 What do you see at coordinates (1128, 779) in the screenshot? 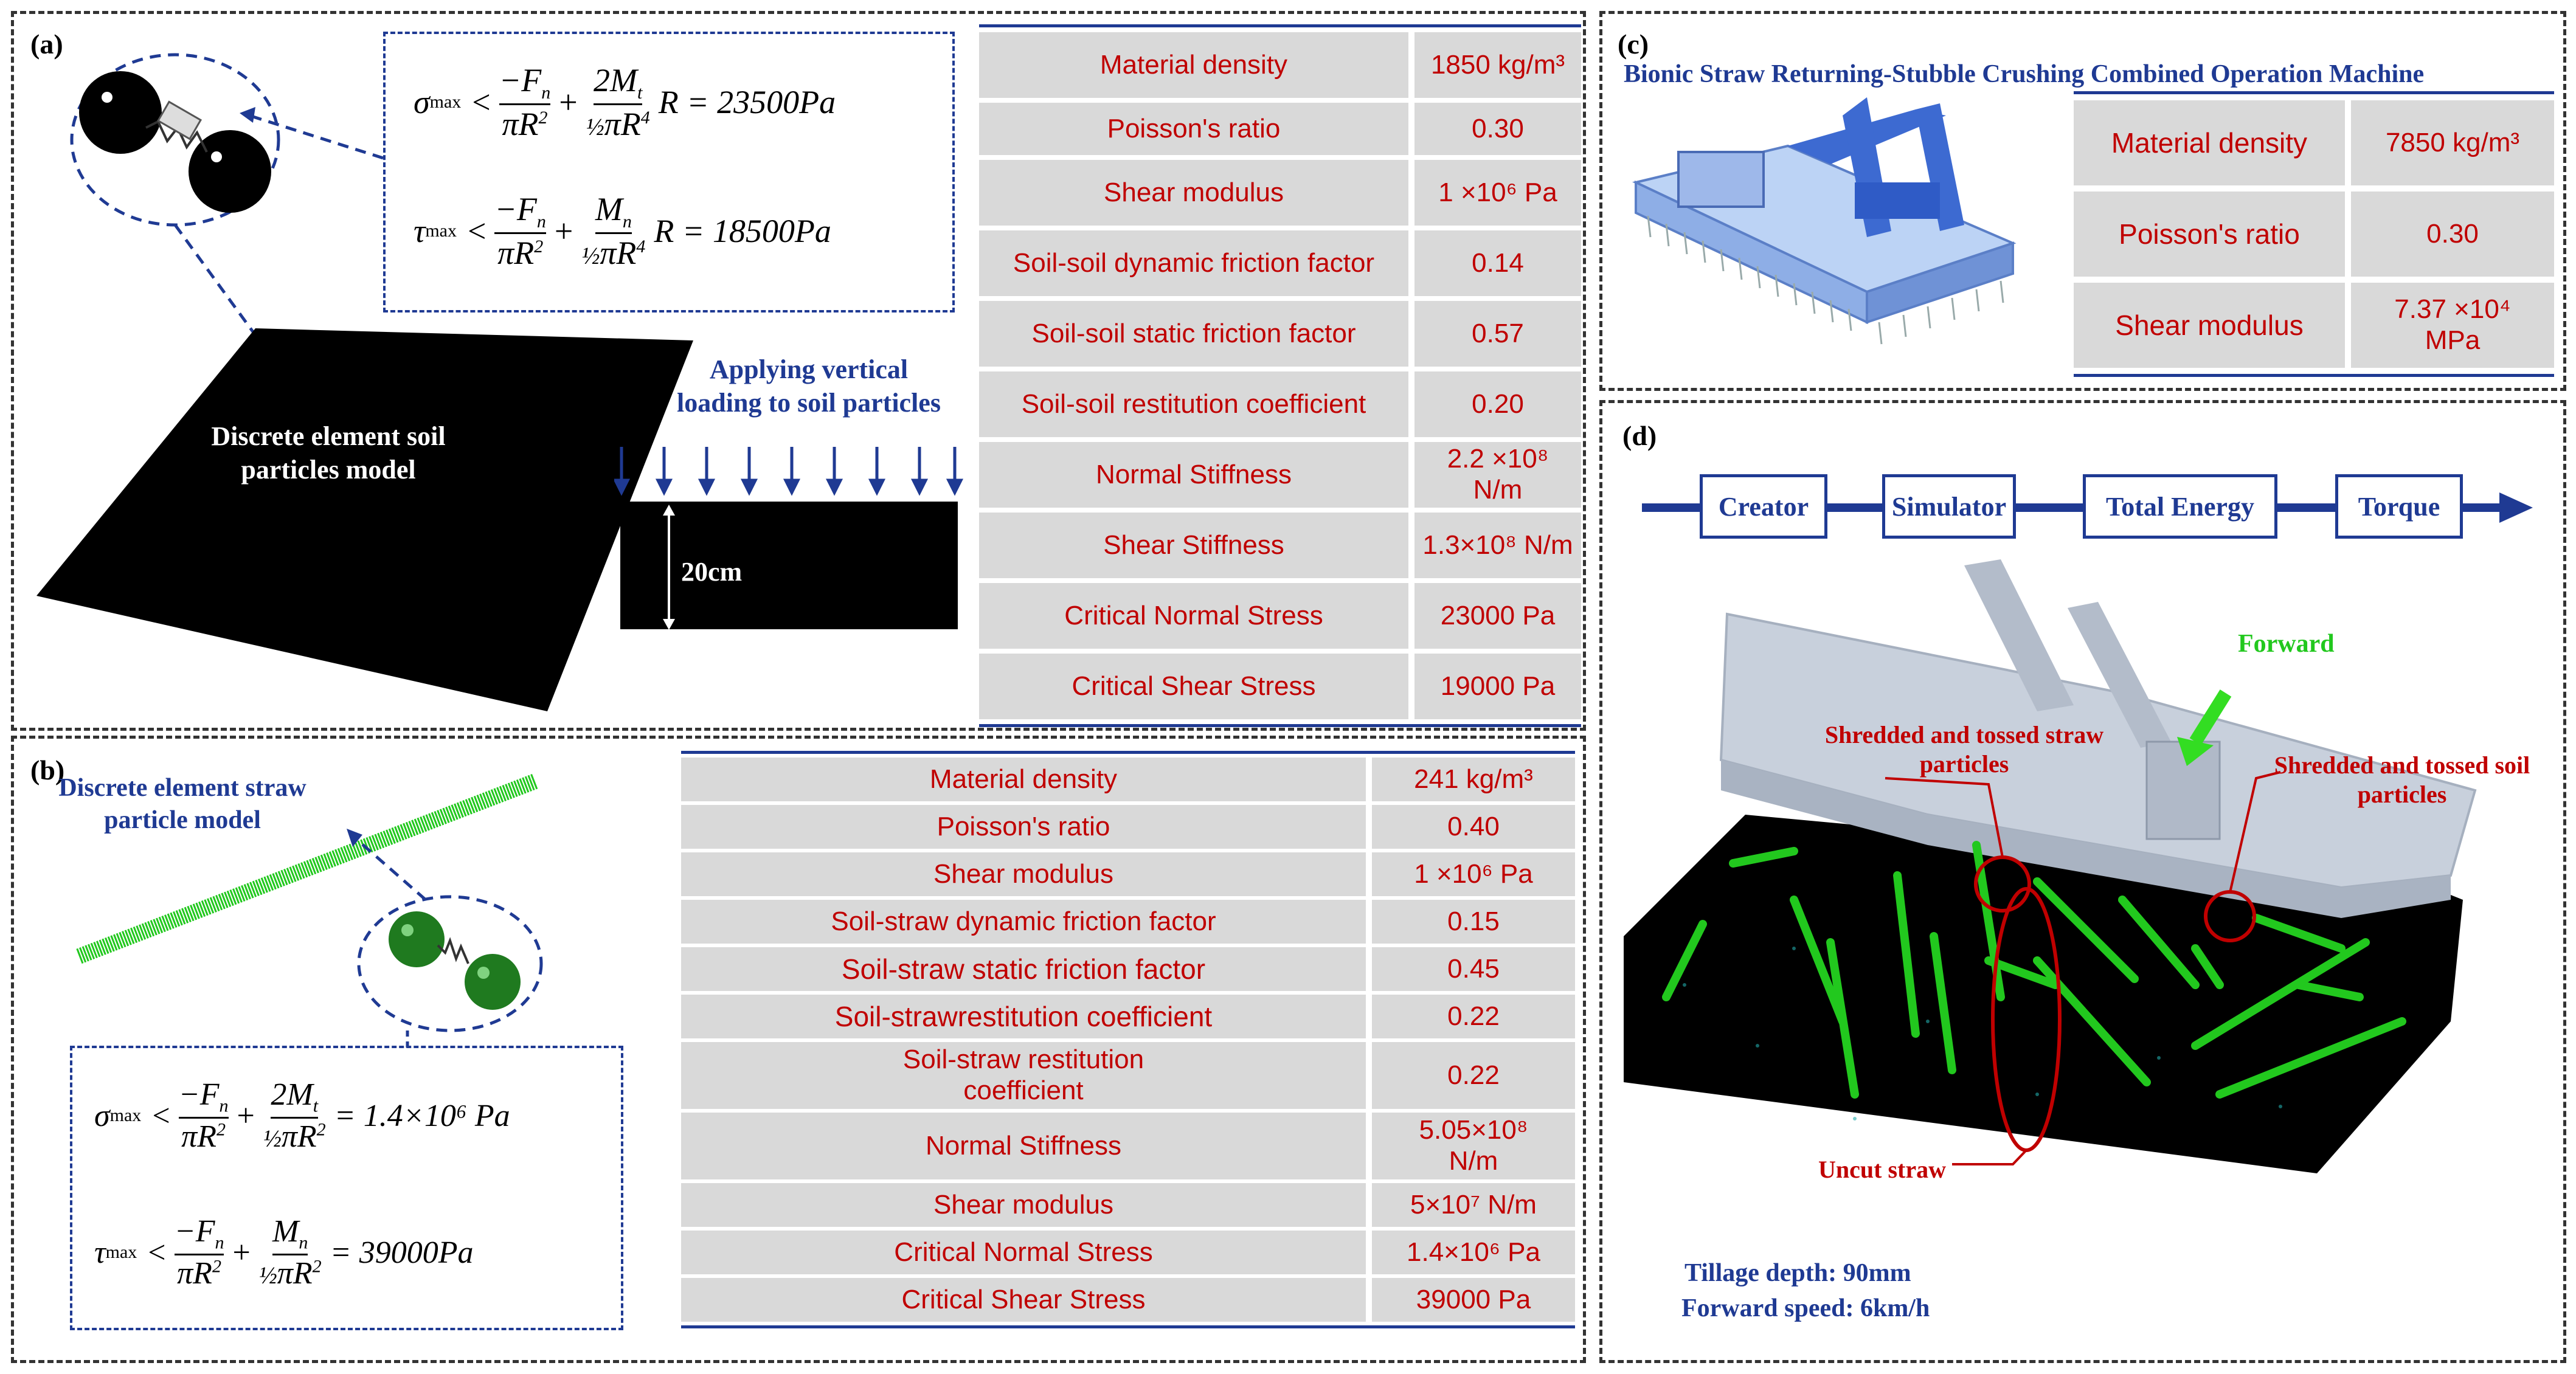
I see `table-row: Material density 241 kg/m³` at bounding box center [1128, 779].